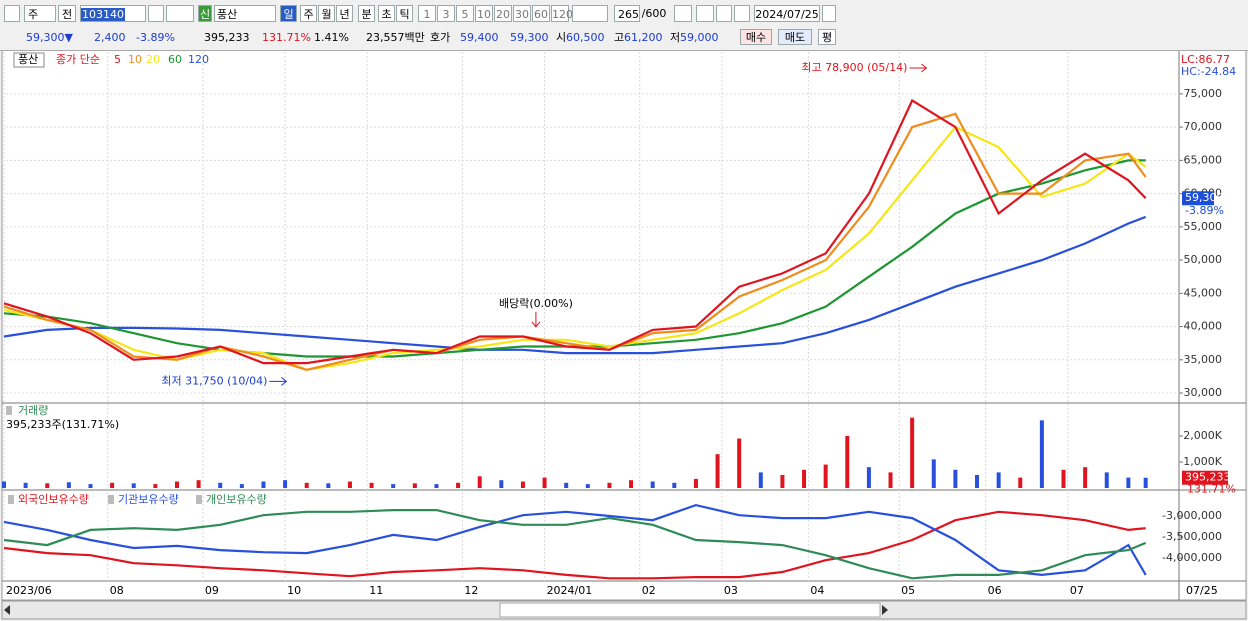  Describe the element at coordinates (326, 13) in the screenshot. I see `period-button: 월` at that location.